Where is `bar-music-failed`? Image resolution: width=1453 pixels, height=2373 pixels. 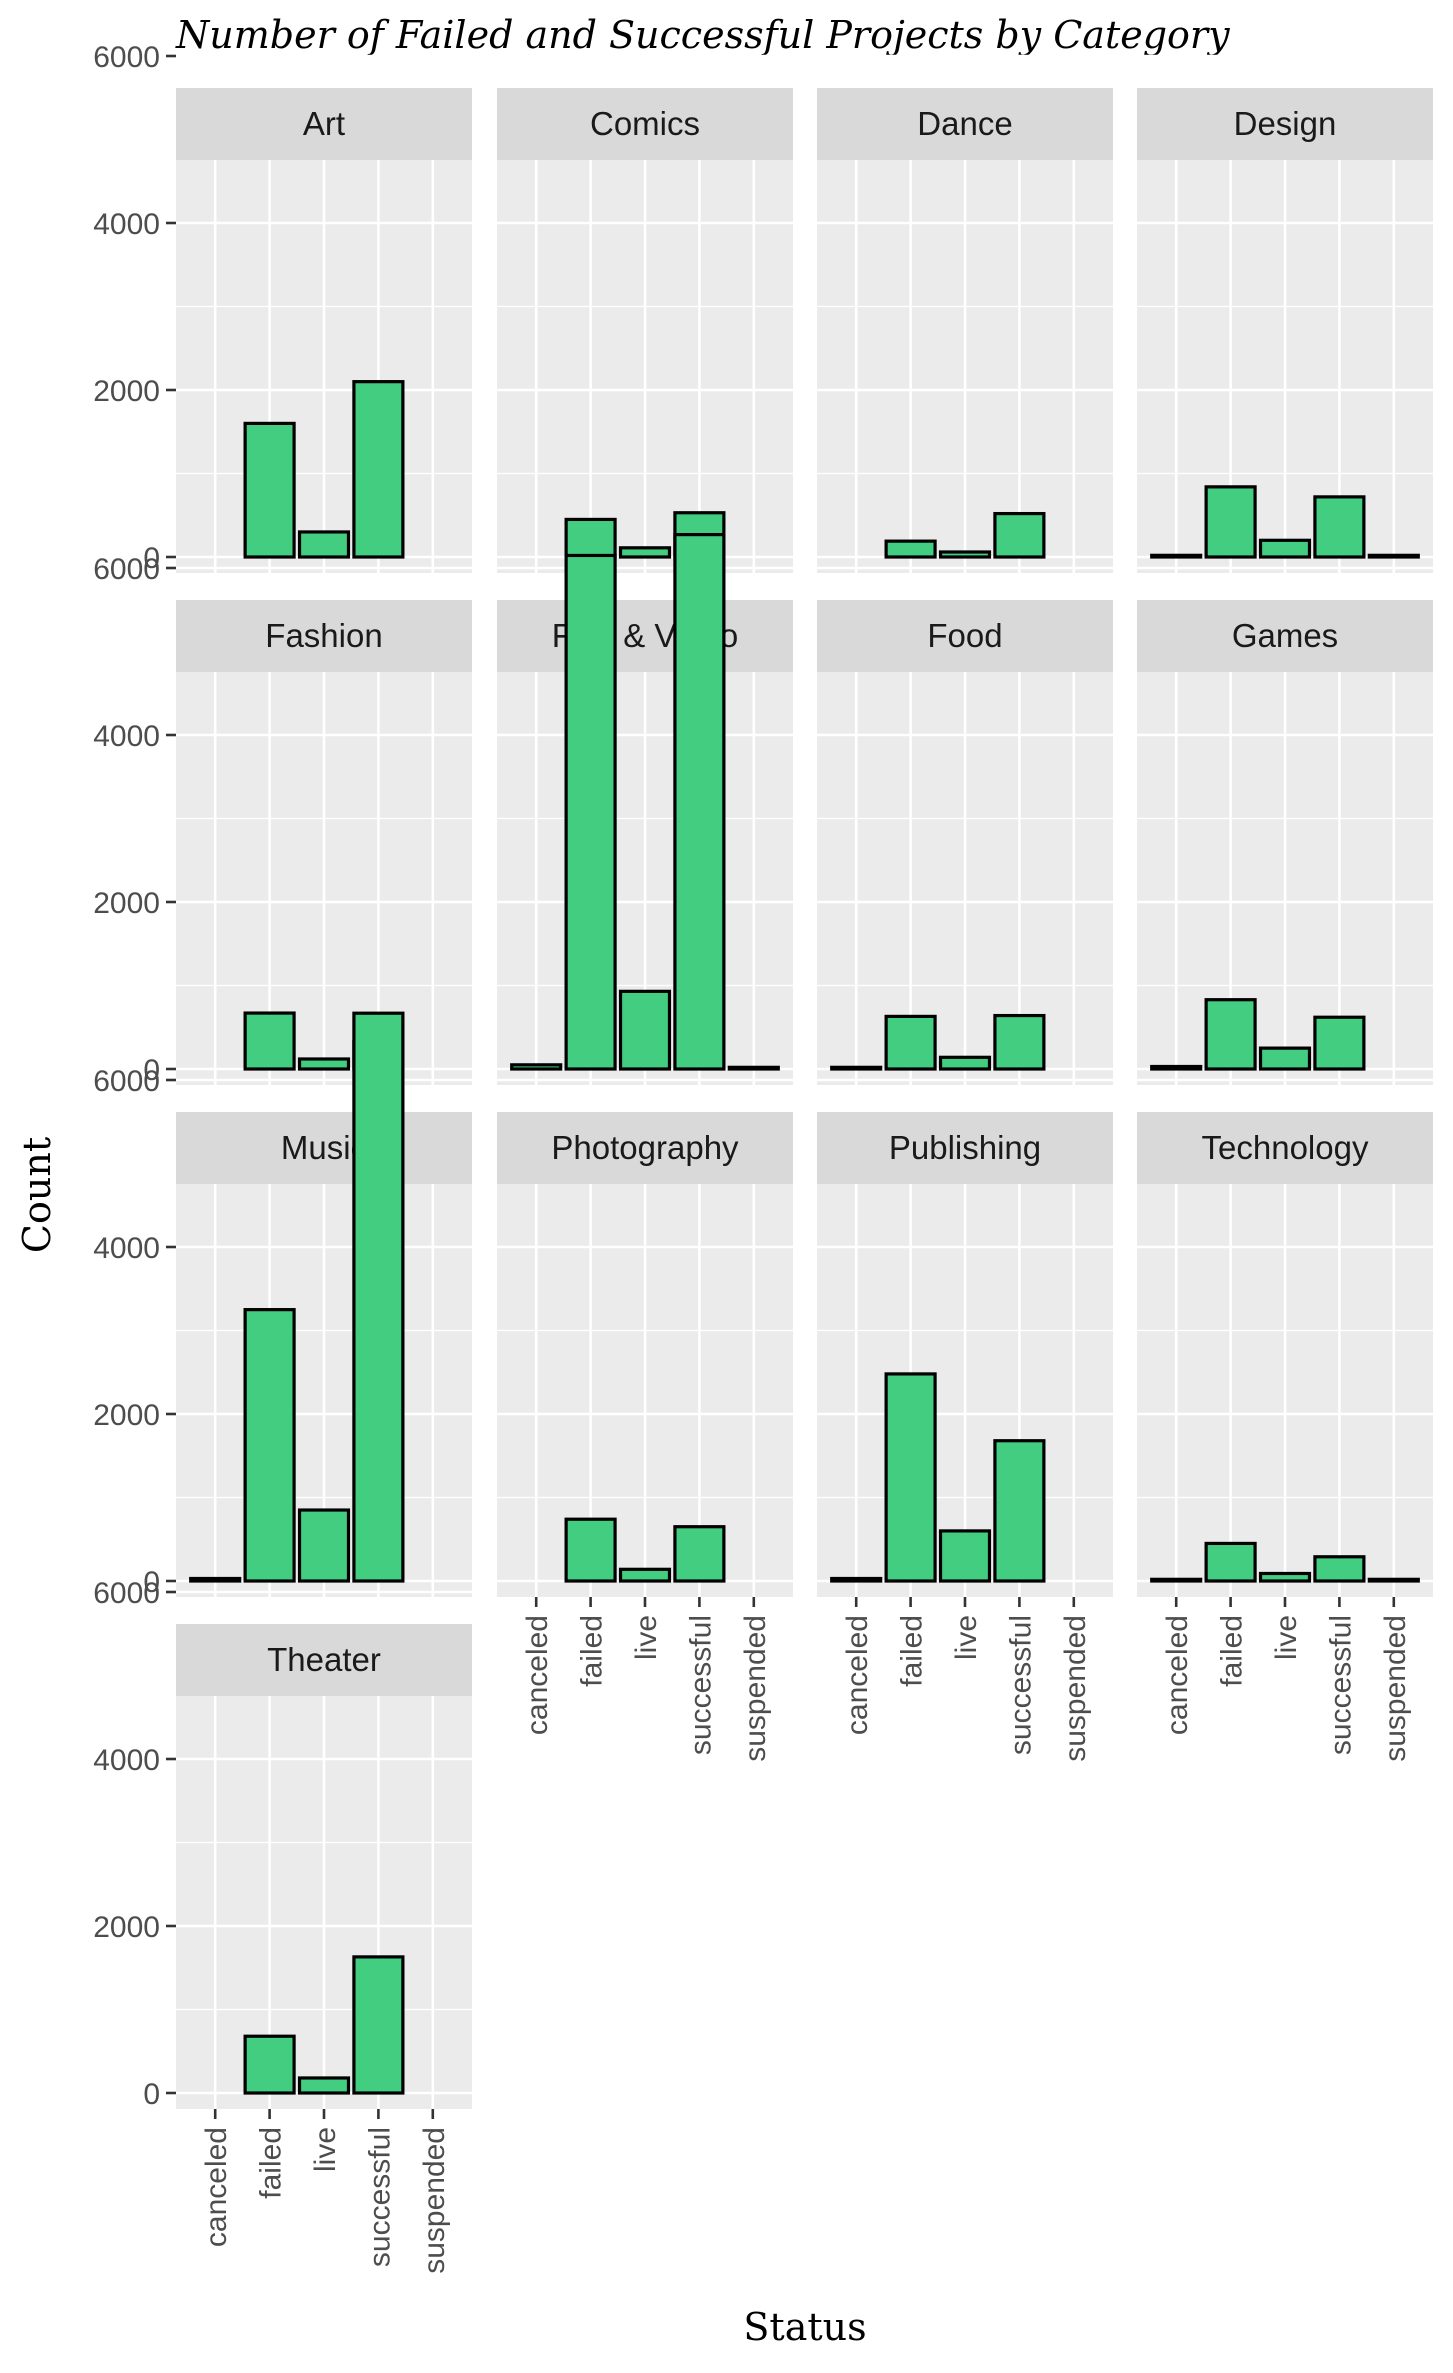
bar-music-failed is located at coordinates (269, 1445).